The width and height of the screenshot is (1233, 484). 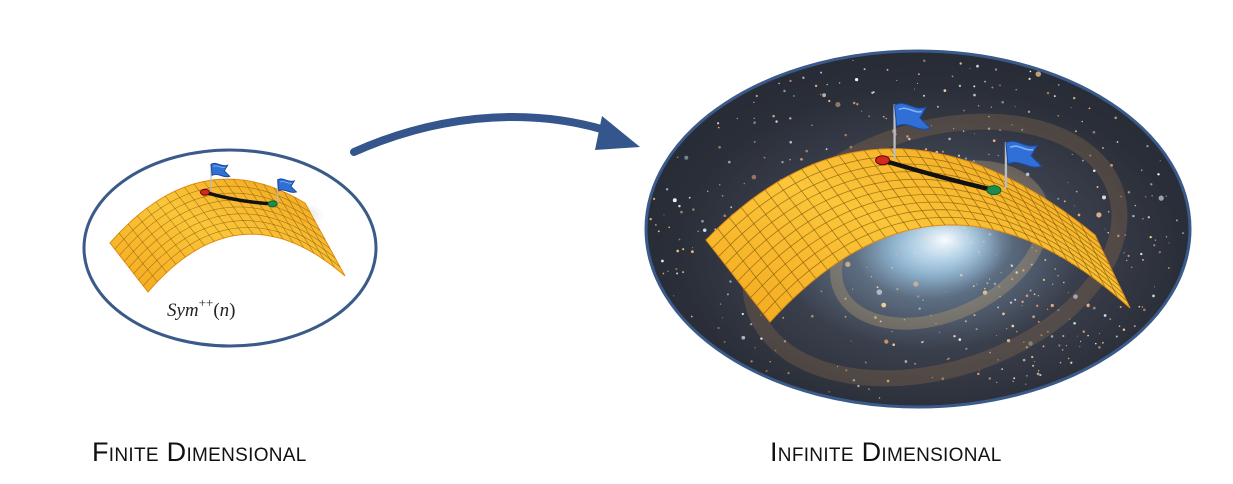 I want to click on finite-ellipse, so click(x=230, y=248).